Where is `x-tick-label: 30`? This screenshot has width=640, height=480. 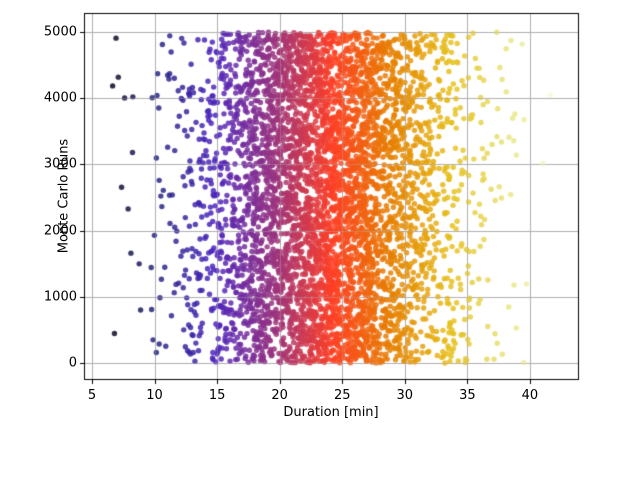 x-tick-label: 30 is located at coordinates (405, 395).